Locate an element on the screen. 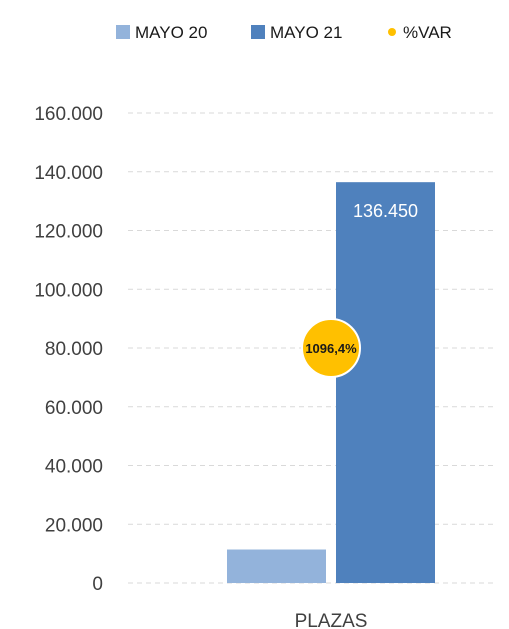 This screenshot has height=629, width=509. var-marker is located at coordinates (331, 348).